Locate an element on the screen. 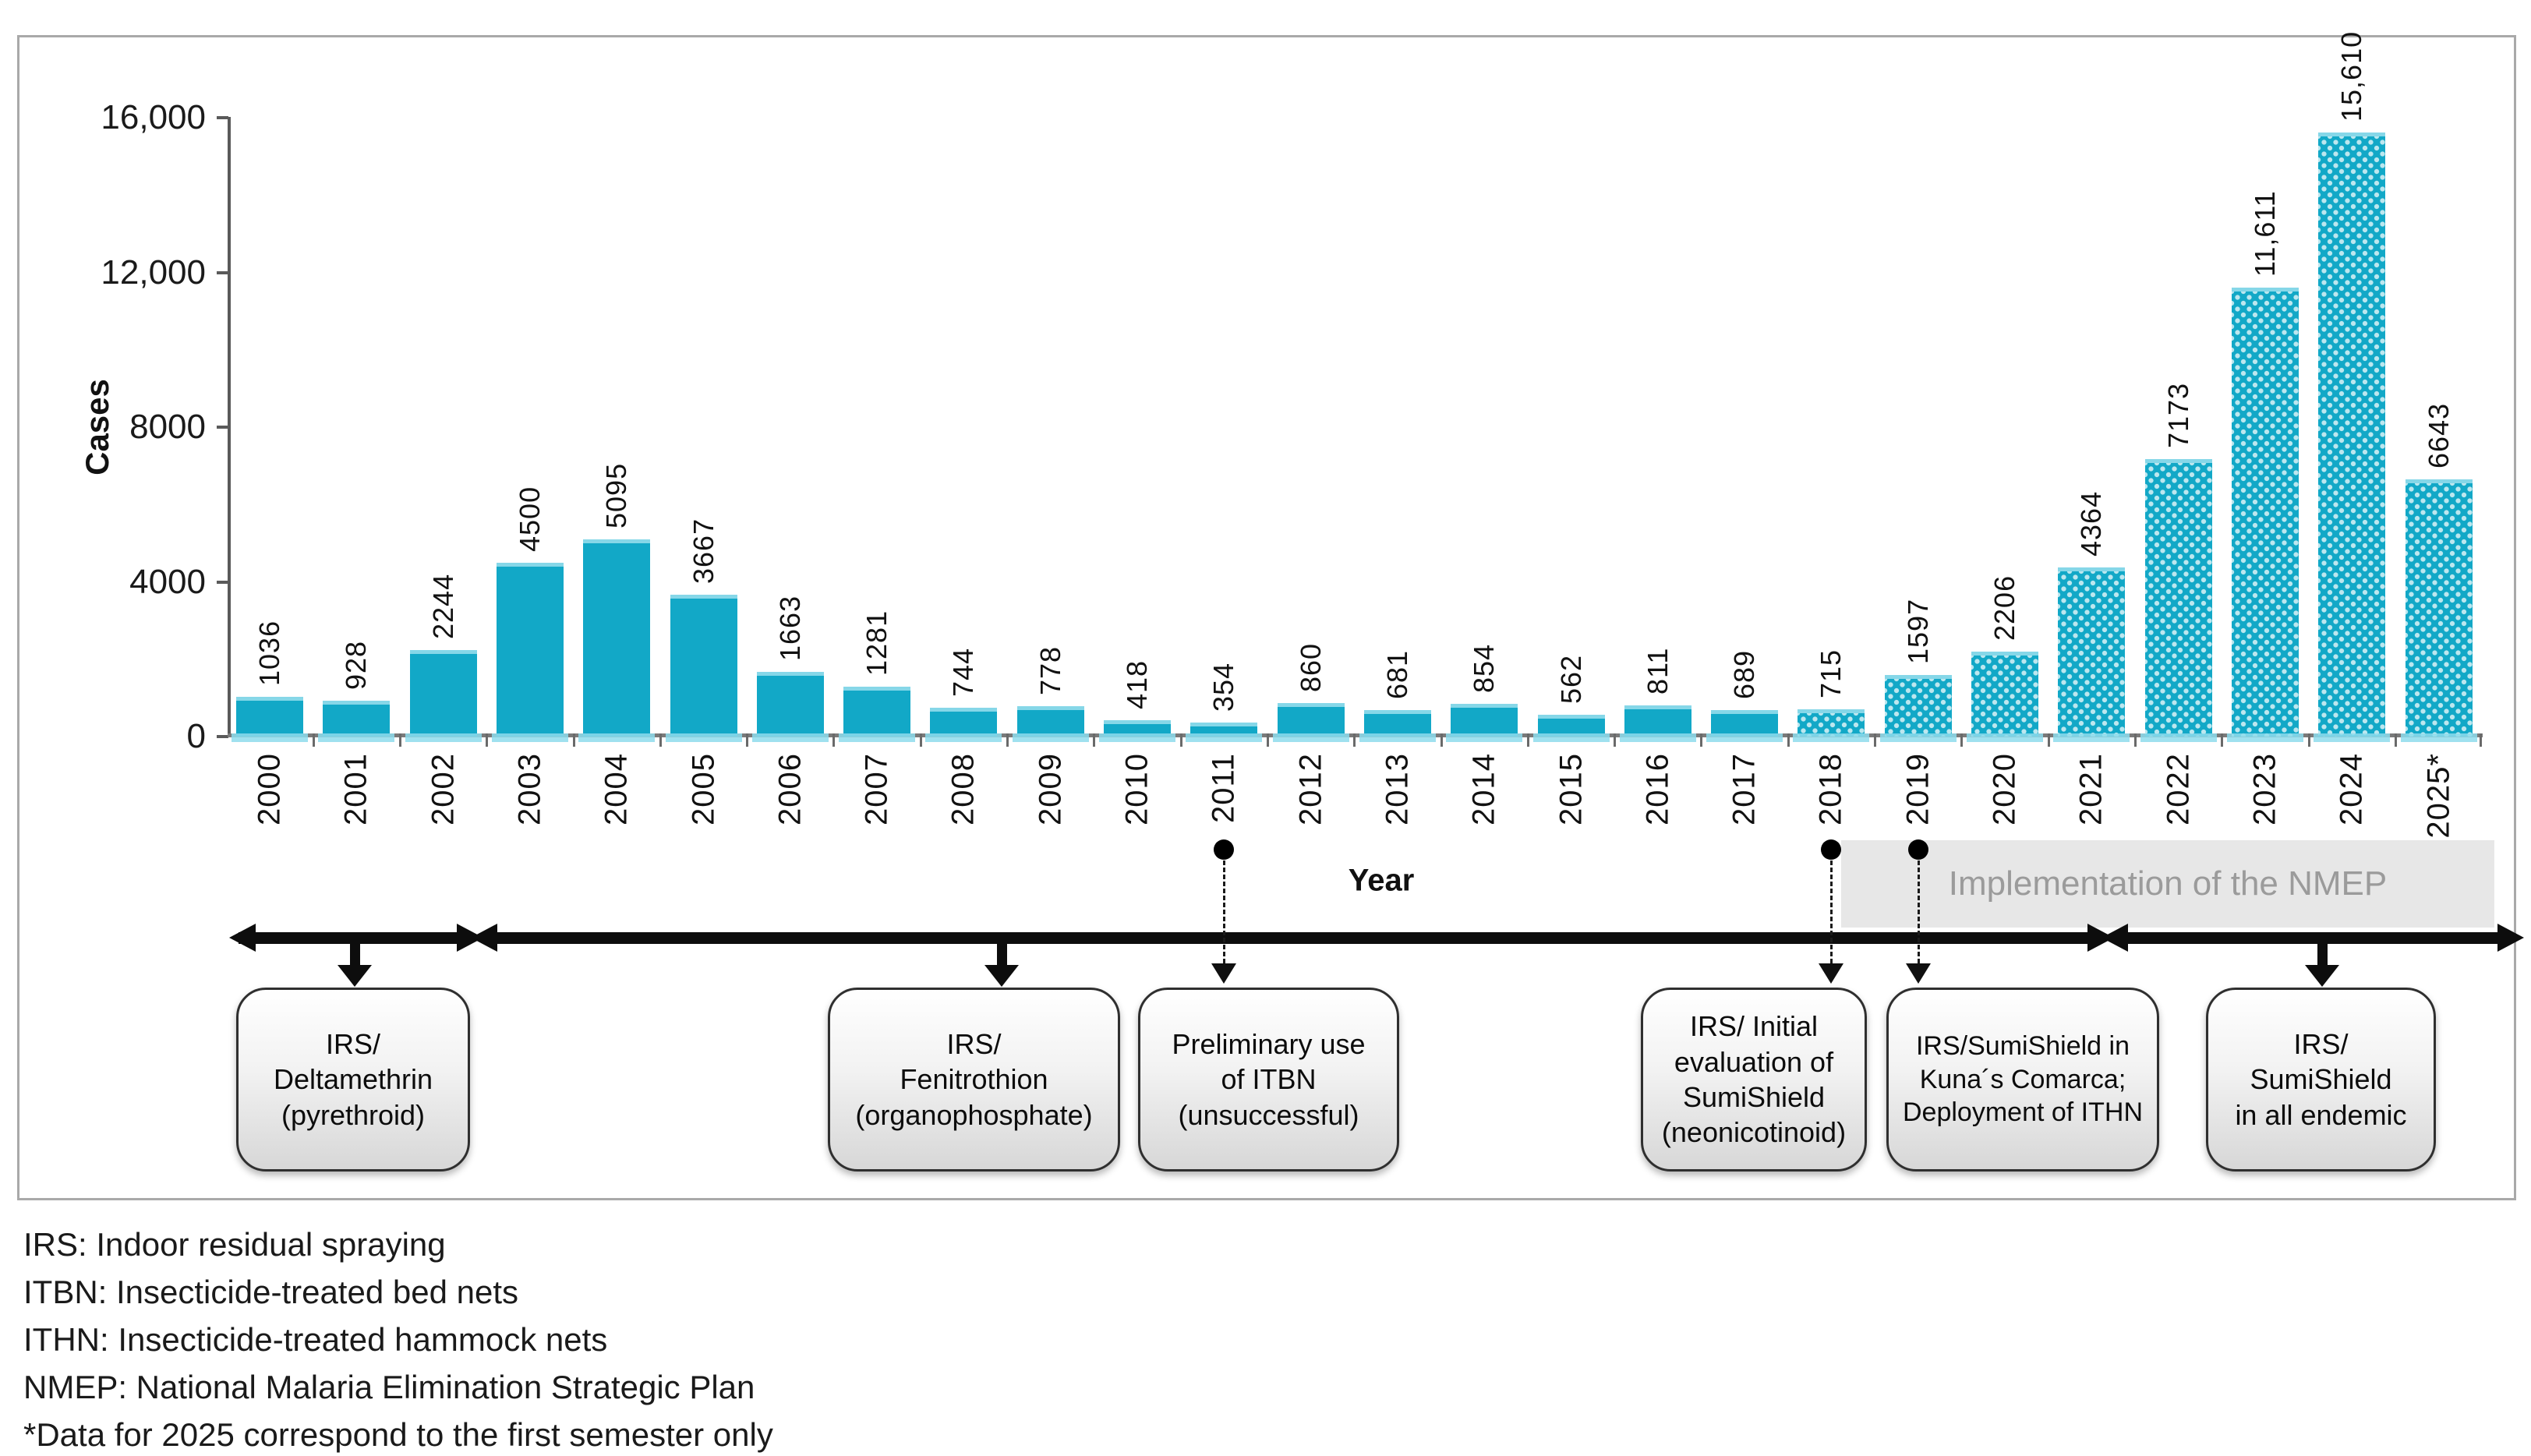  callout-line: IRS/ is located at coordinates (2321, 1043).